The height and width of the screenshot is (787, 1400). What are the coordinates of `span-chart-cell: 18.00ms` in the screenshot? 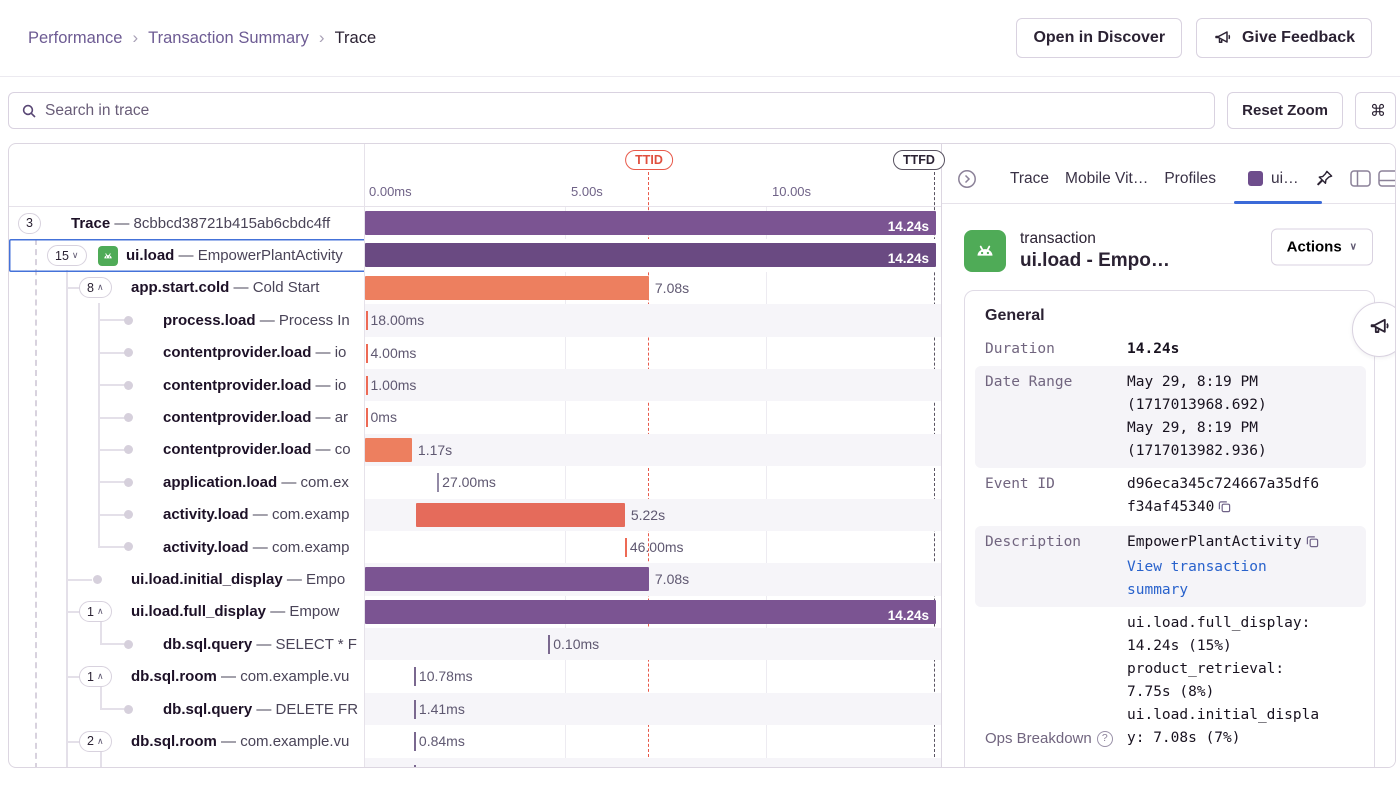 It's located at (653, 320).